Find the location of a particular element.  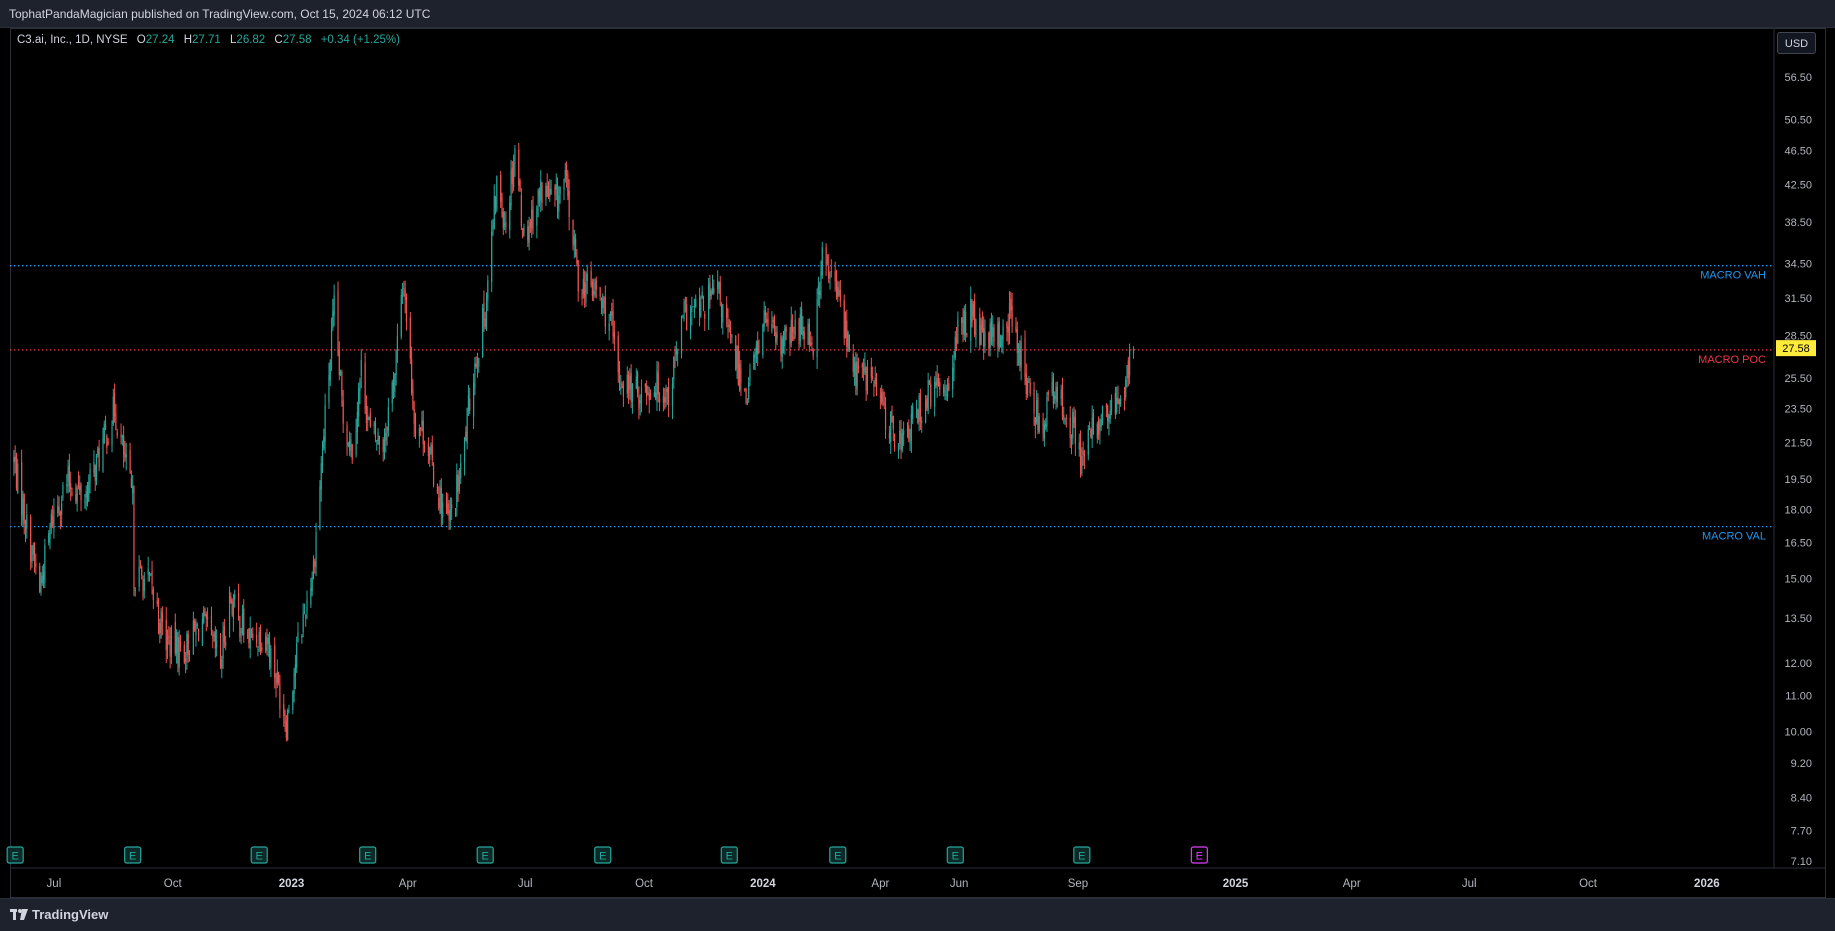

footer-bar: TradingView is located at coordinates (917, 914).